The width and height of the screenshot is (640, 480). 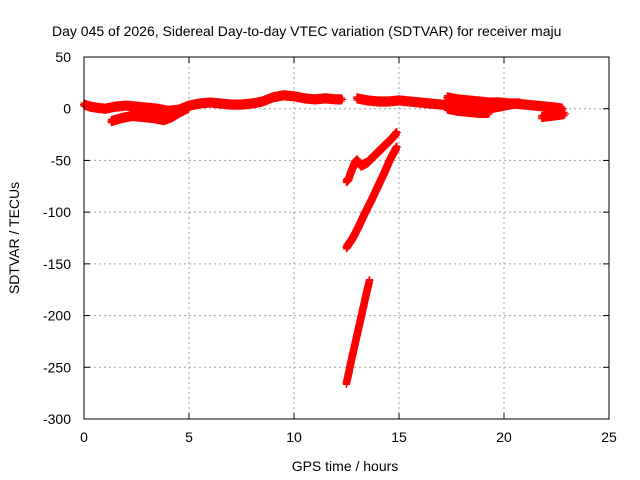 What do you see at coordinates (67, 109) in the screenshot?
I see `y-tick-label: 0` at bounding box center [67, 109].